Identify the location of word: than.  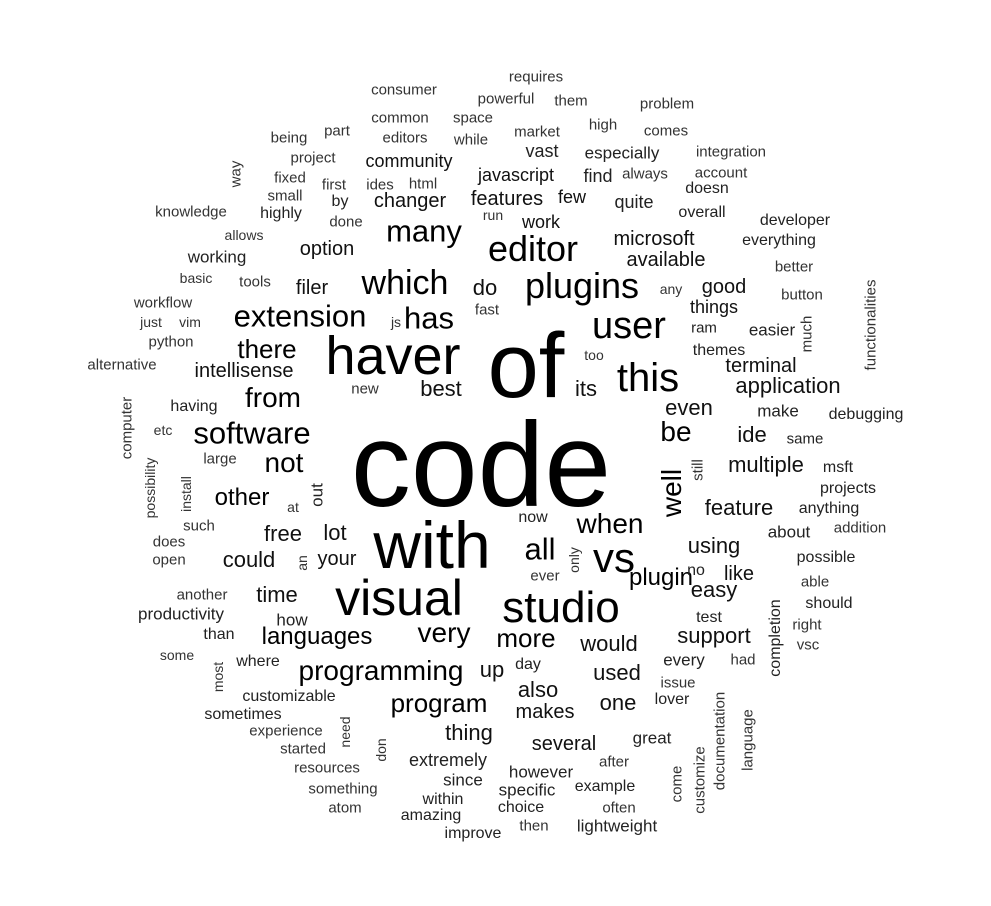
(218, 635).